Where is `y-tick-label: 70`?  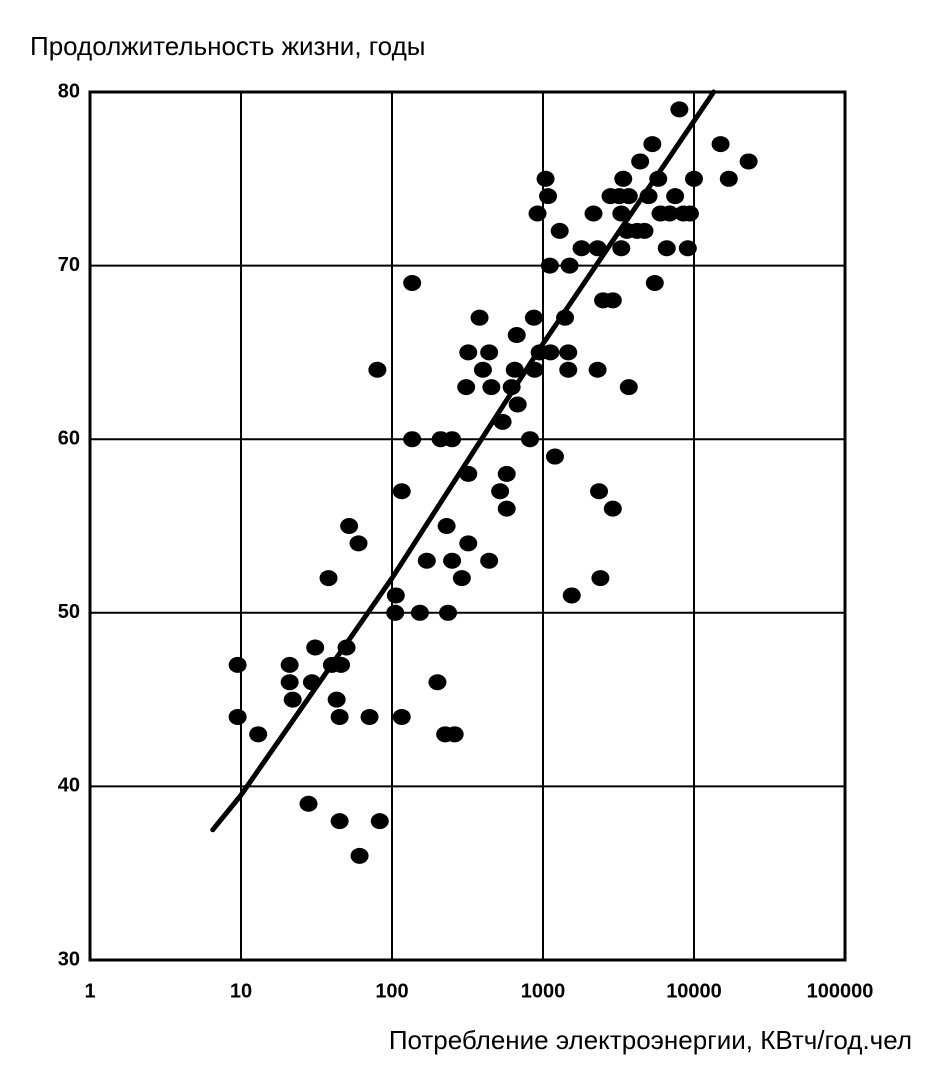 y-tick-label: 70 is located at coordinates (69, 265).